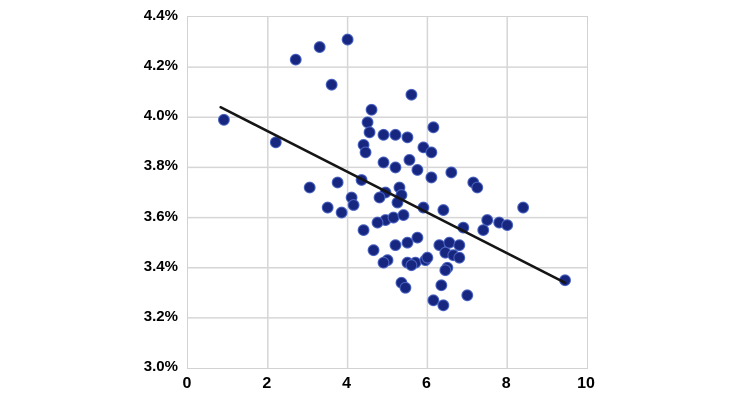  I want to click on x-tick-label: 4, so click(347, 383).